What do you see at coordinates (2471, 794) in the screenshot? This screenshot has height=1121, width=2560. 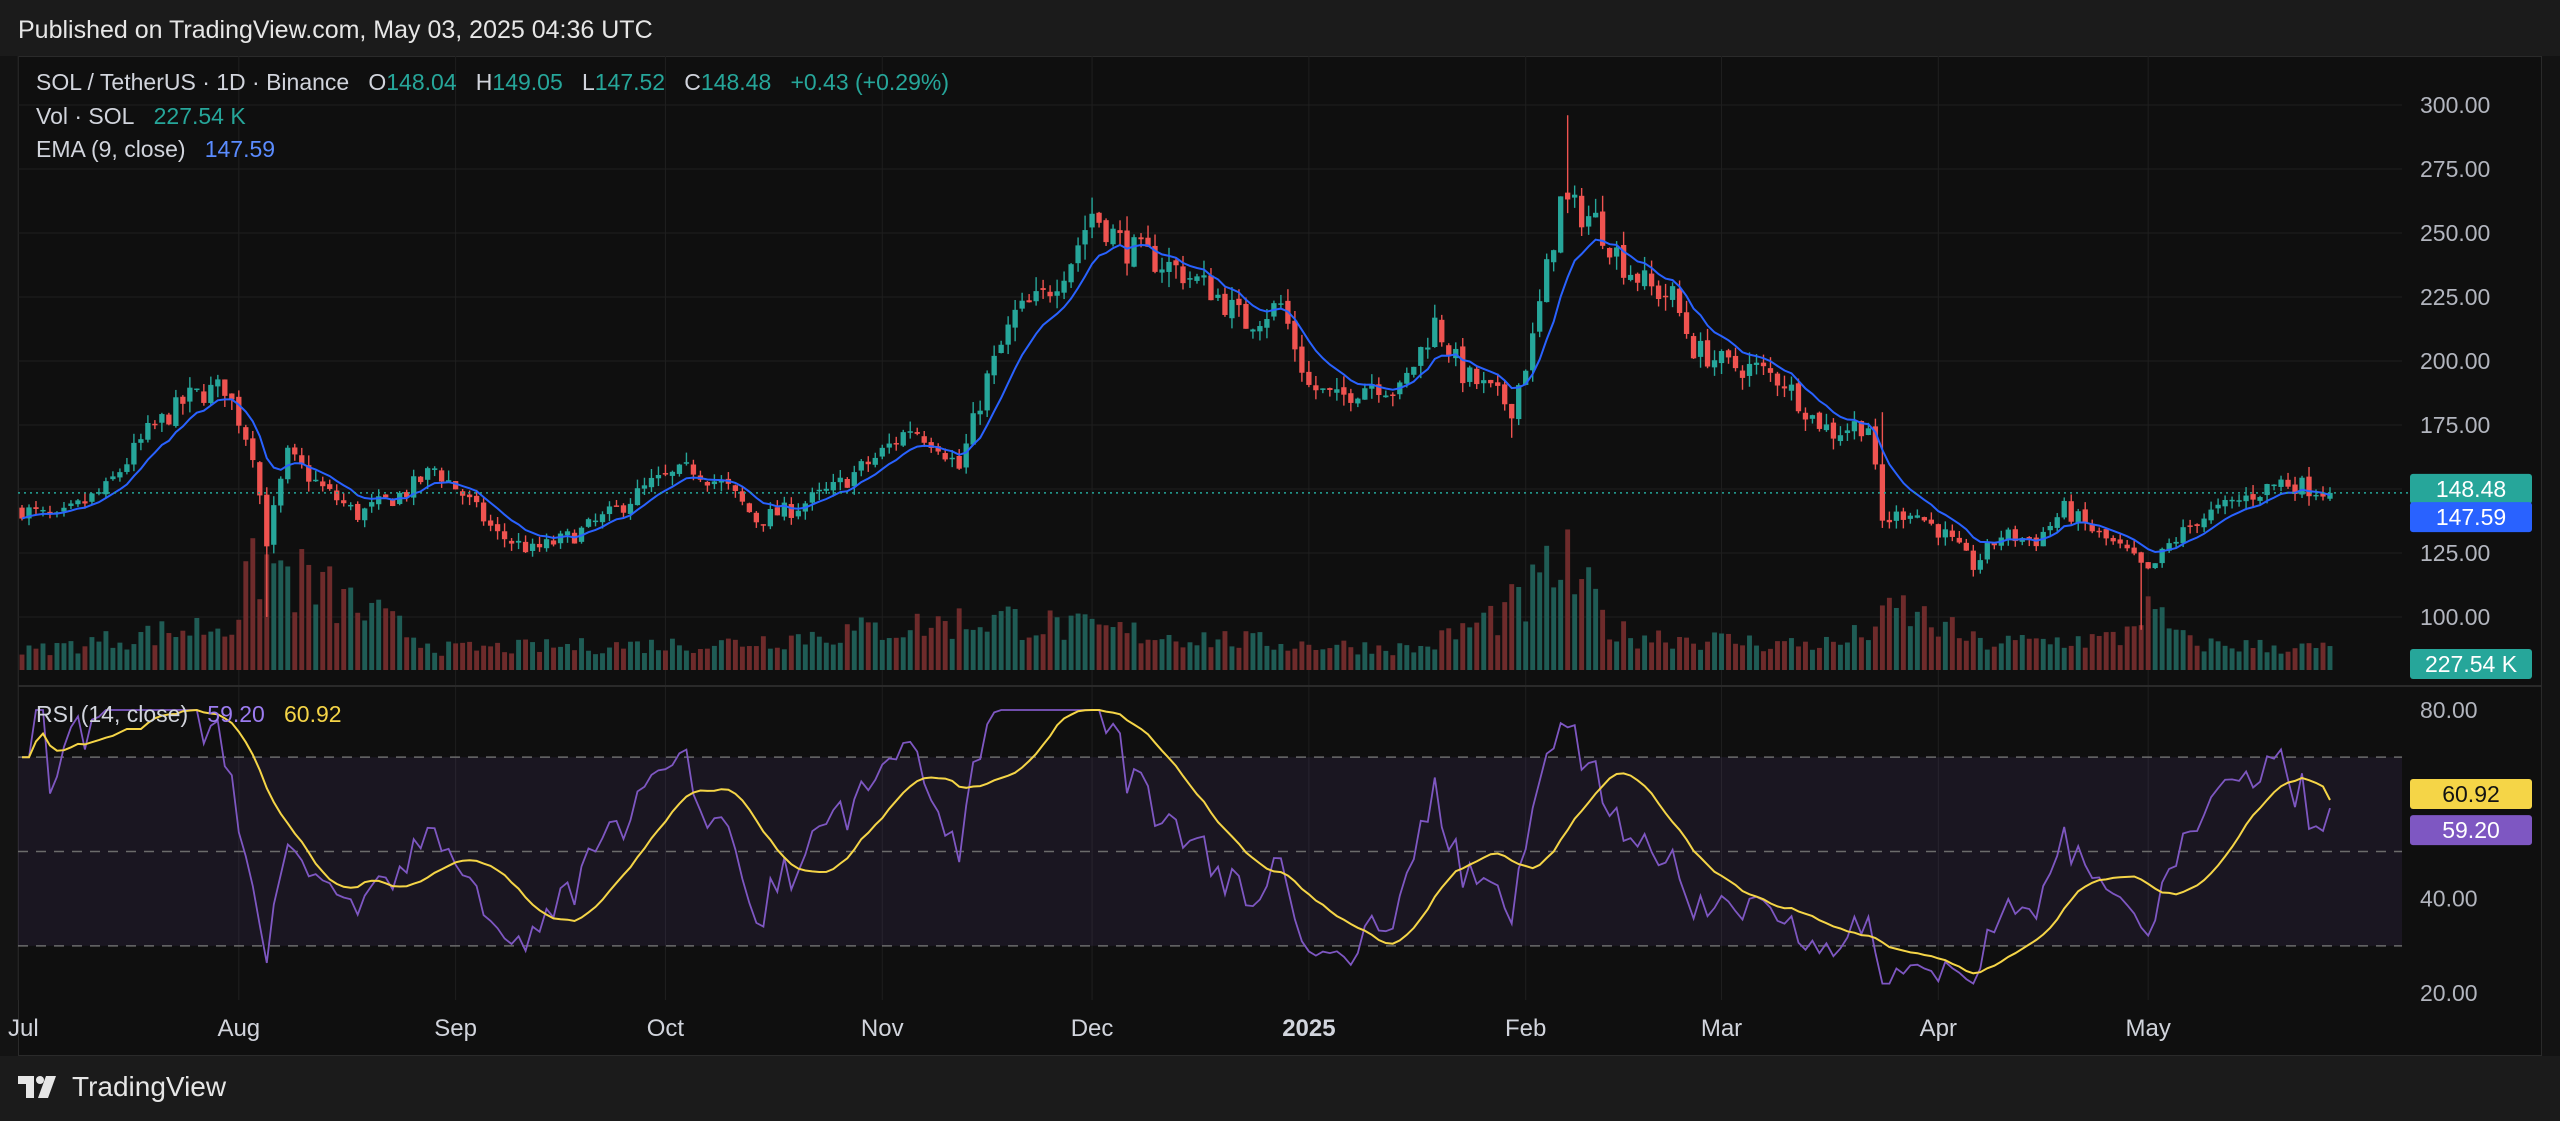 I see `rsi-ma-badge: 60.92` at bounding box center [2471, 794].